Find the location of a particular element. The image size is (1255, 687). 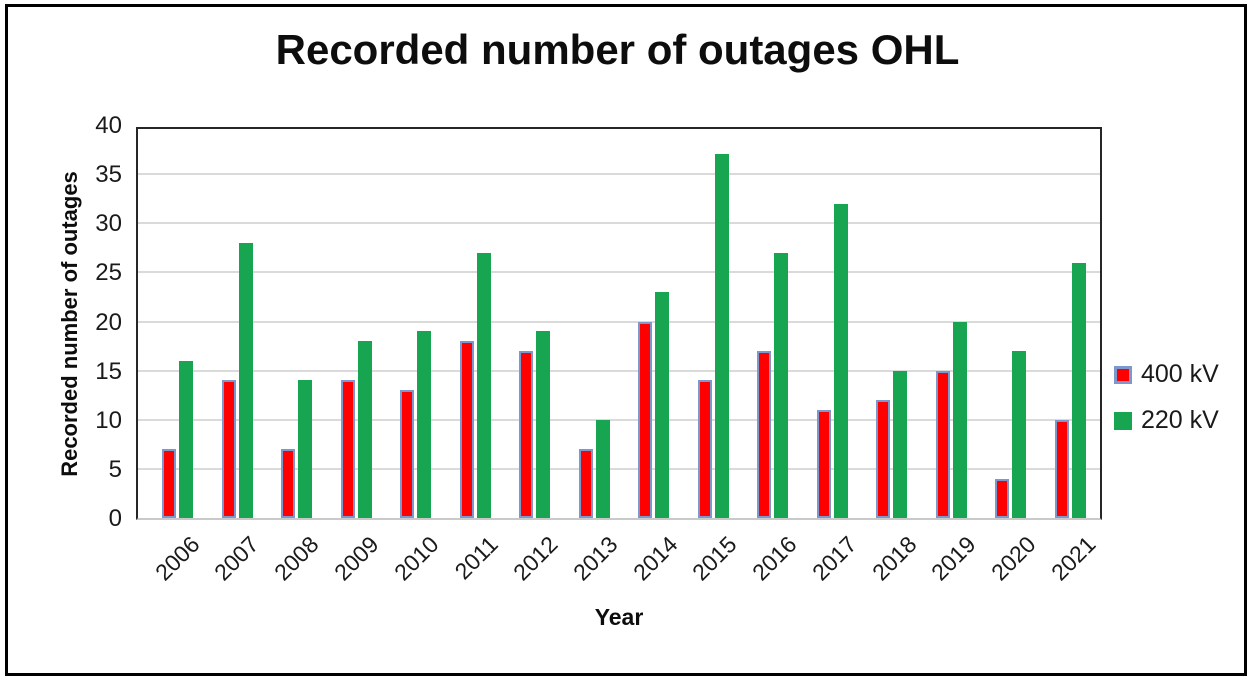

y-tick-30: 30 is located at coordinates (108, 224).